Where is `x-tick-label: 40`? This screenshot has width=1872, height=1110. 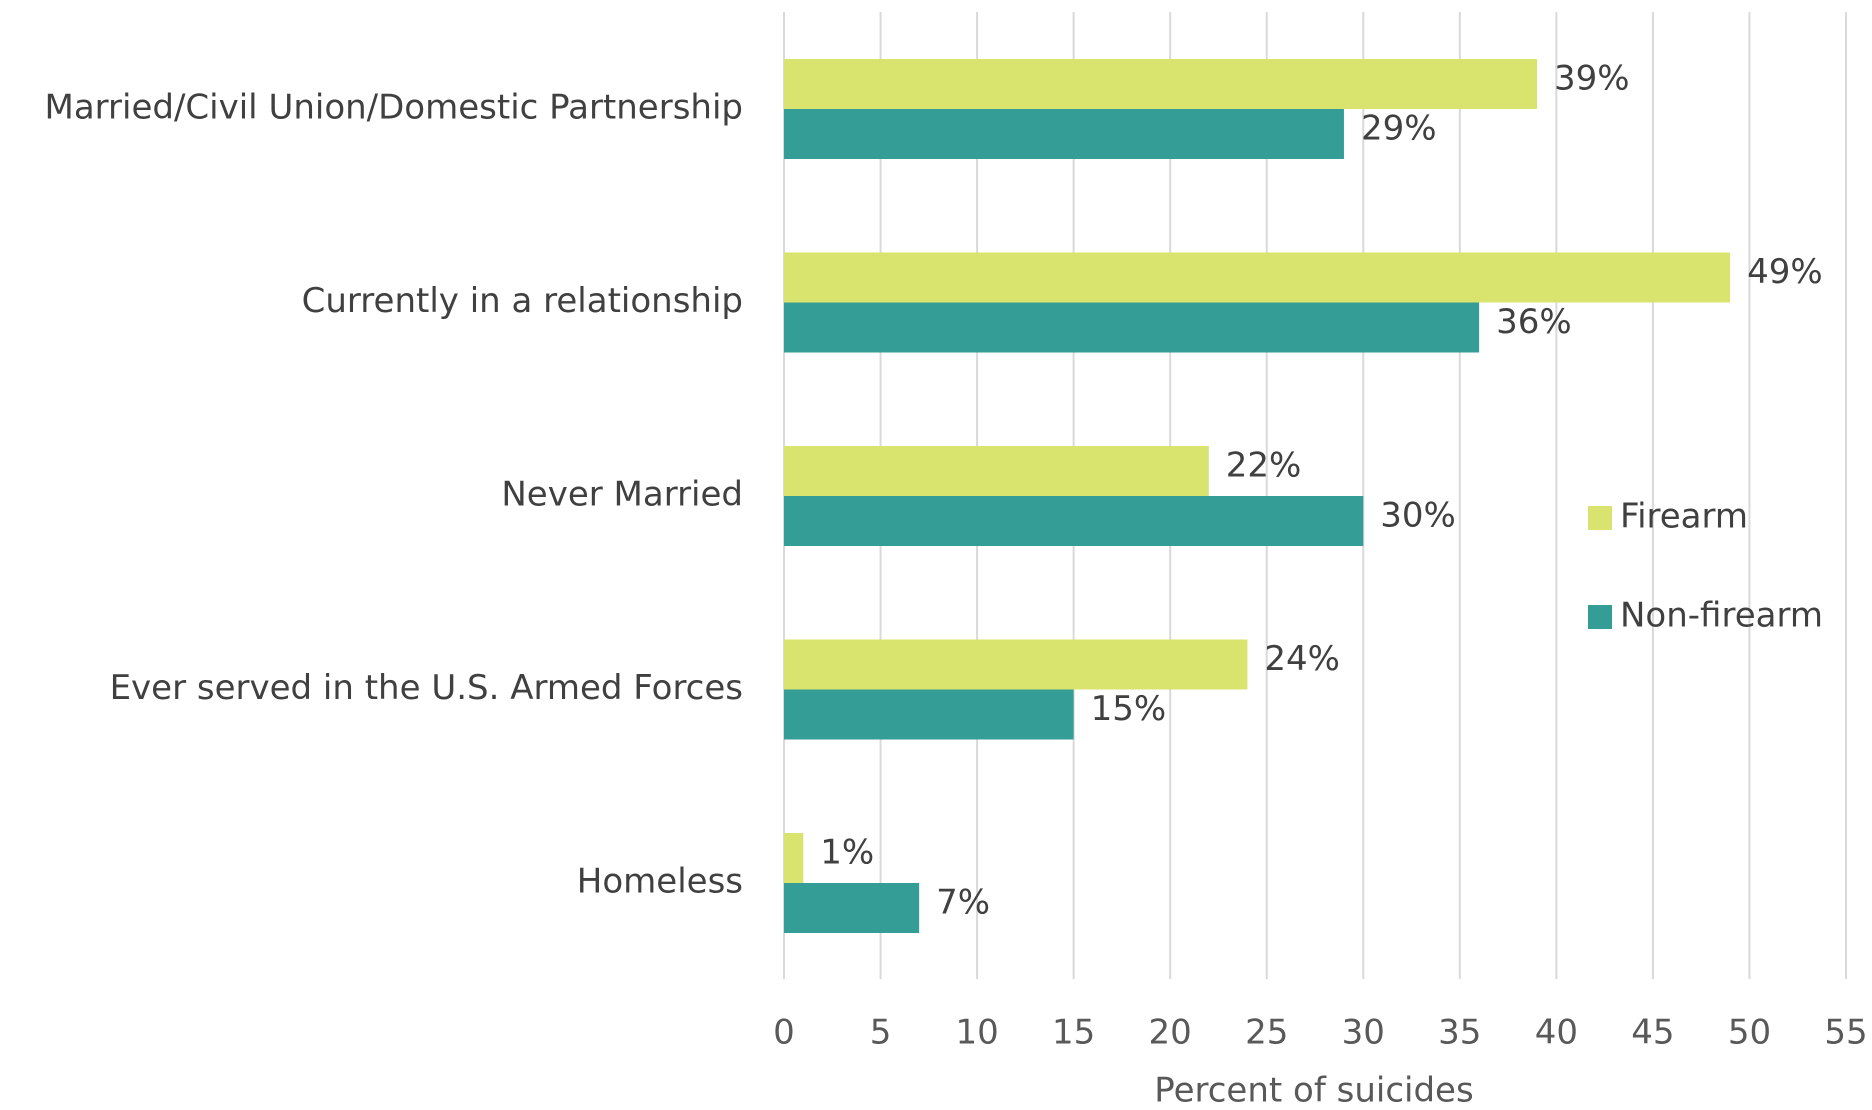
x-tick-label: 40 is located at coordinates (1556, 1033).